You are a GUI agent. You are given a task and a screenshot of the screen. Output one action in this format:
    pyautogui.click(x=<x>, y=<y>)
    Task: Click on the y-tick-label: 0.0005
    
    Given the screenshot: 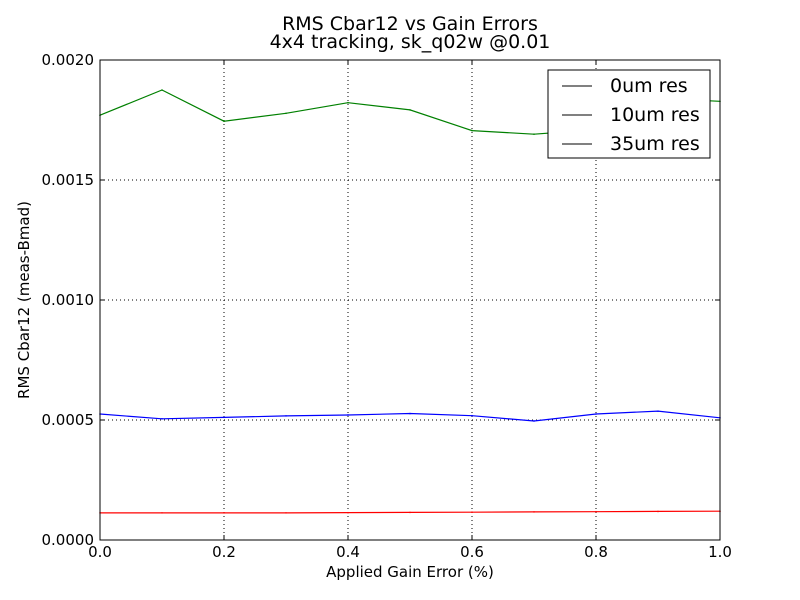 What is the action you would take?
    pyautogui.click(x=68, y=420)
    